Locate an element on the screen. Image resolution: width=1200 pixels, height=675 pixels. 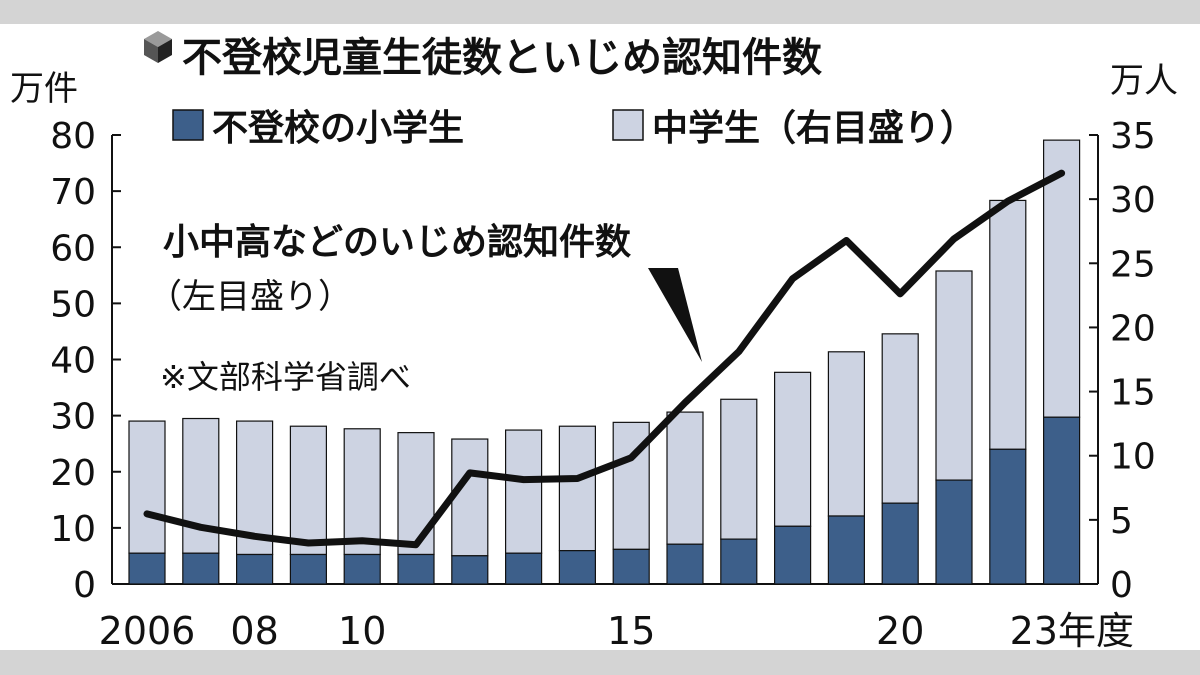
left-tick-label: 70 is located at coordinates (73, 192).